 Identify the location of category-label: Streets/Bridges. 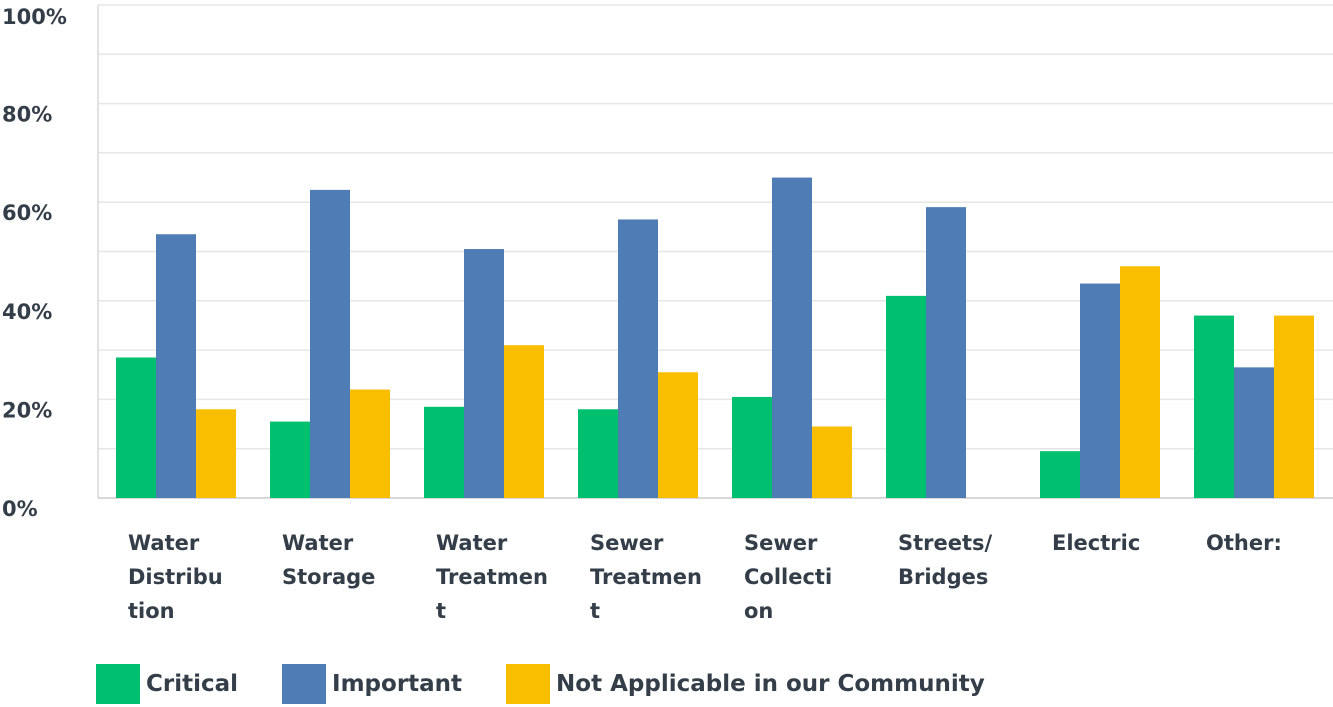
(945, 560).